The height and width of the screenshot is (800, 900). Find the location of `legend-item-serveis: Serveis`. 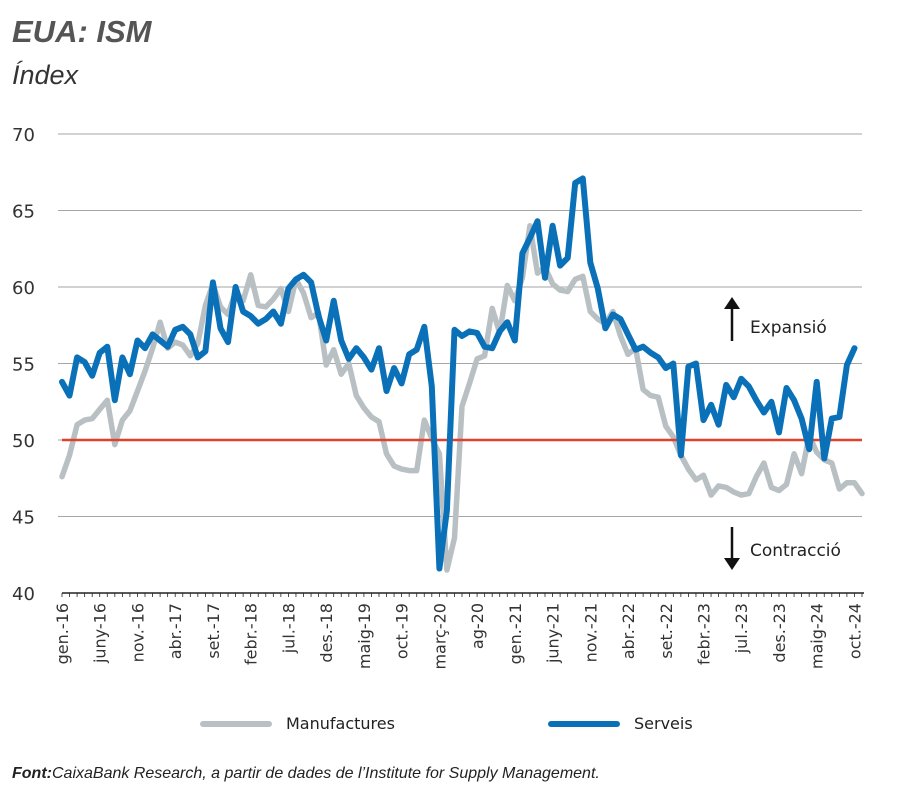

legend-item-serveis: Serveis is located at coordinates (620, 723).